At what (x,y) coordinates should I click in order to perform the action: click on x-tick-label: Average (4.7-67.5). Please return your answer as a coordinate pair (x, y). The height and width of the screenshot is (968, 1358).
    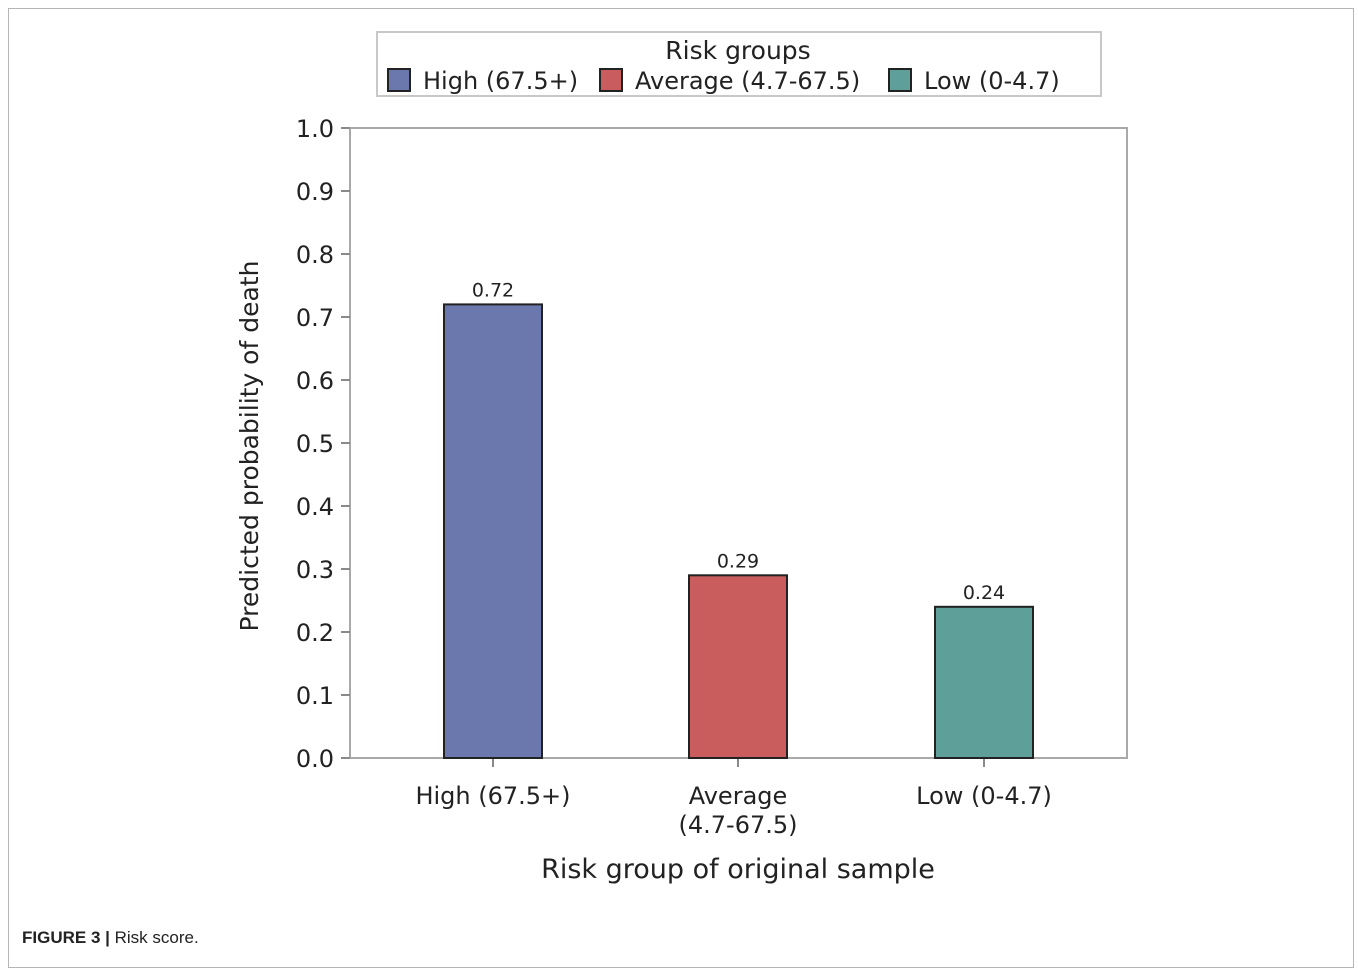
    Looking at the image, I should click on (738, 810).